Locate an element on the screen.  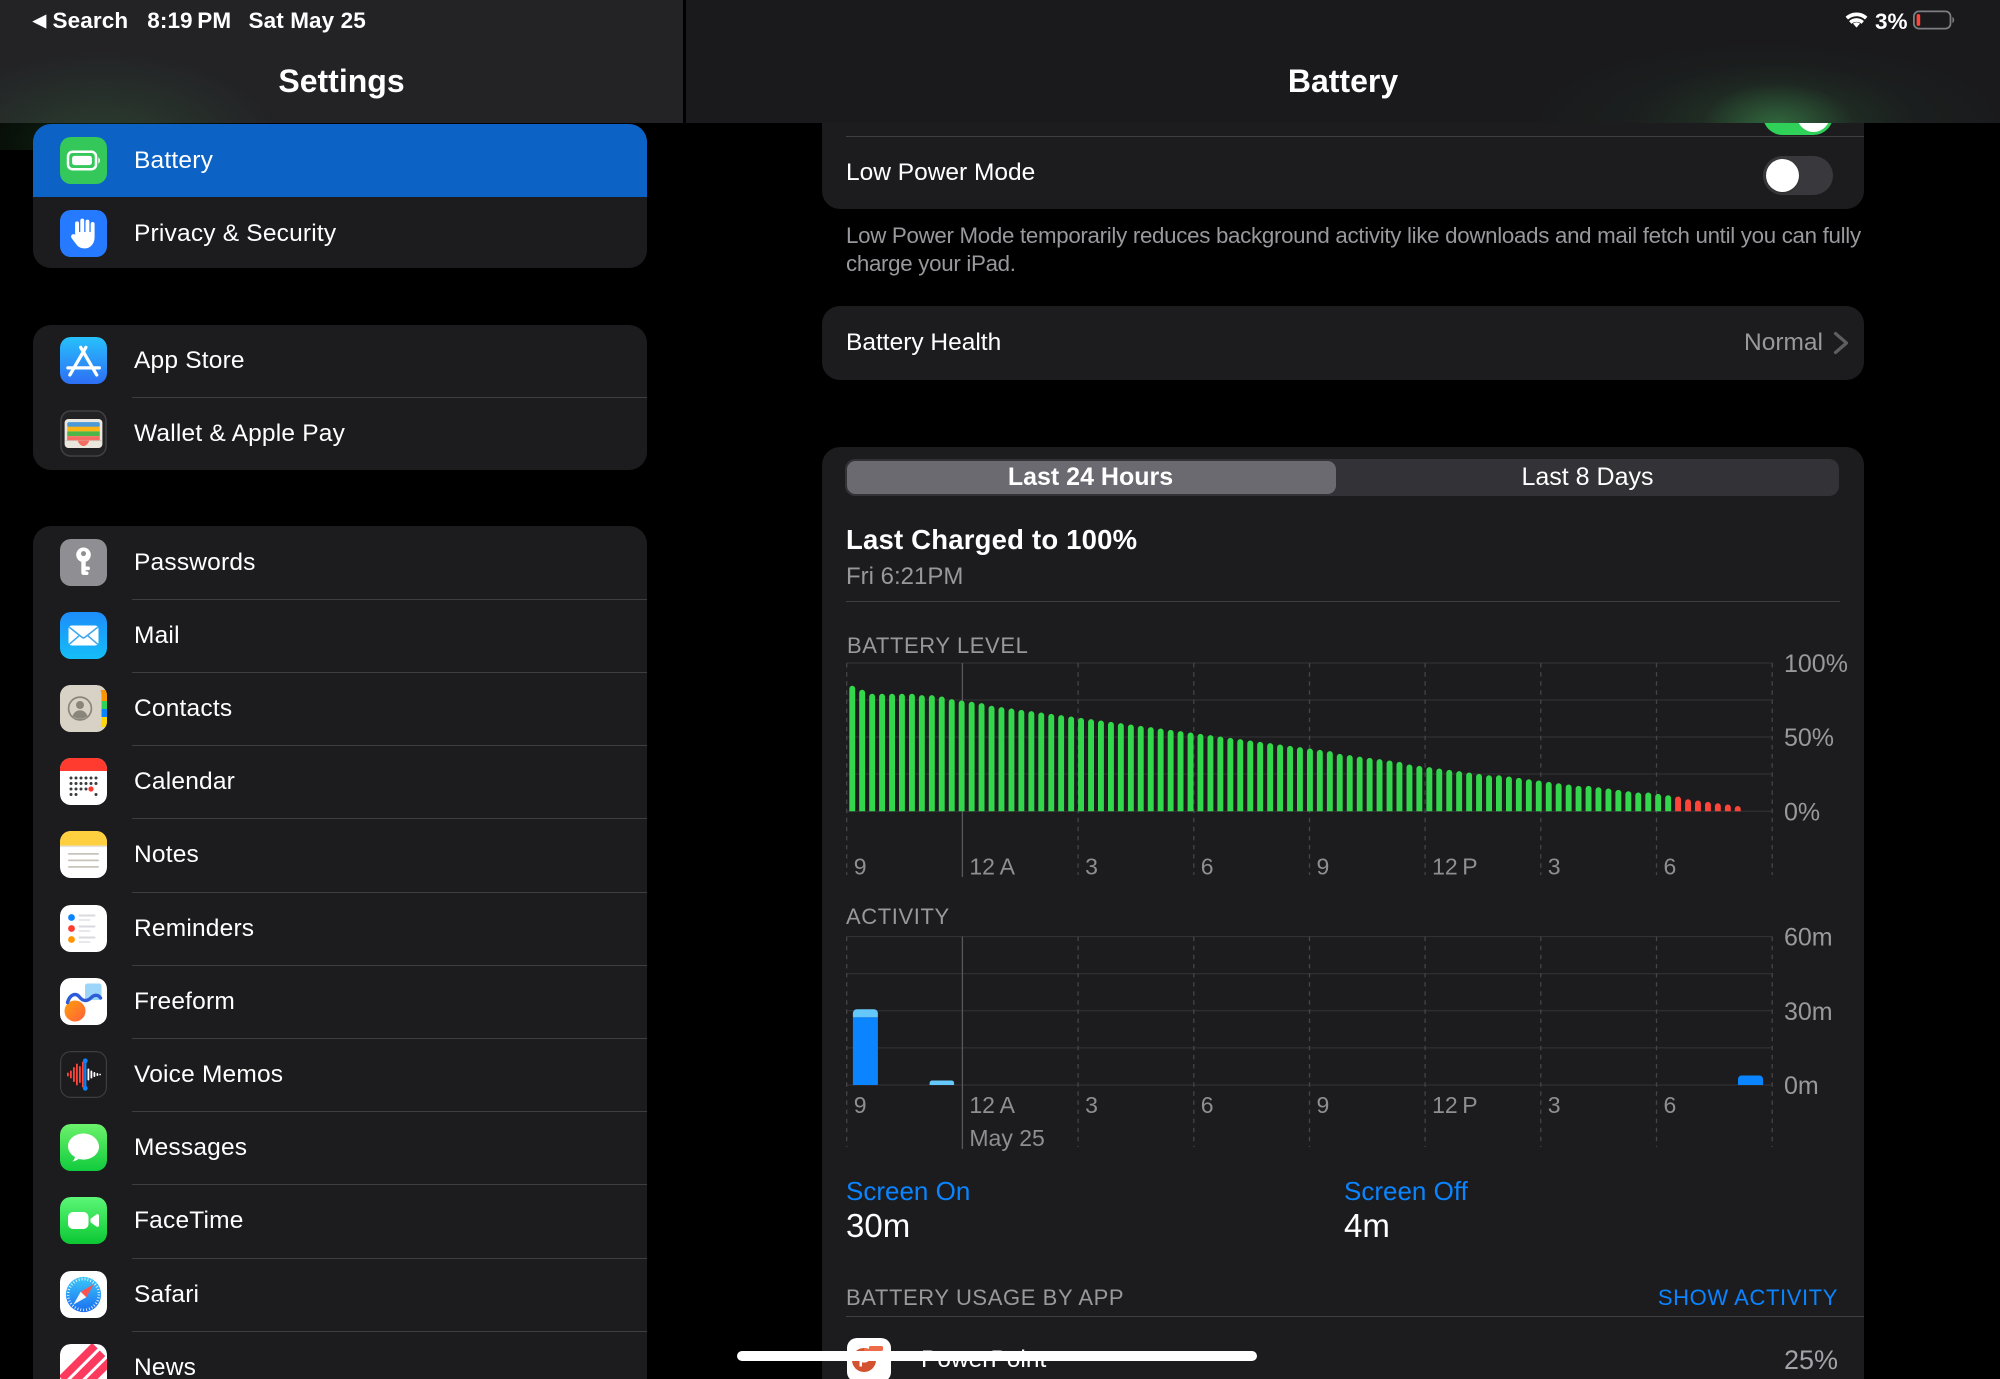
svg-text: May 25 is located at coordinates (1006, 1138).